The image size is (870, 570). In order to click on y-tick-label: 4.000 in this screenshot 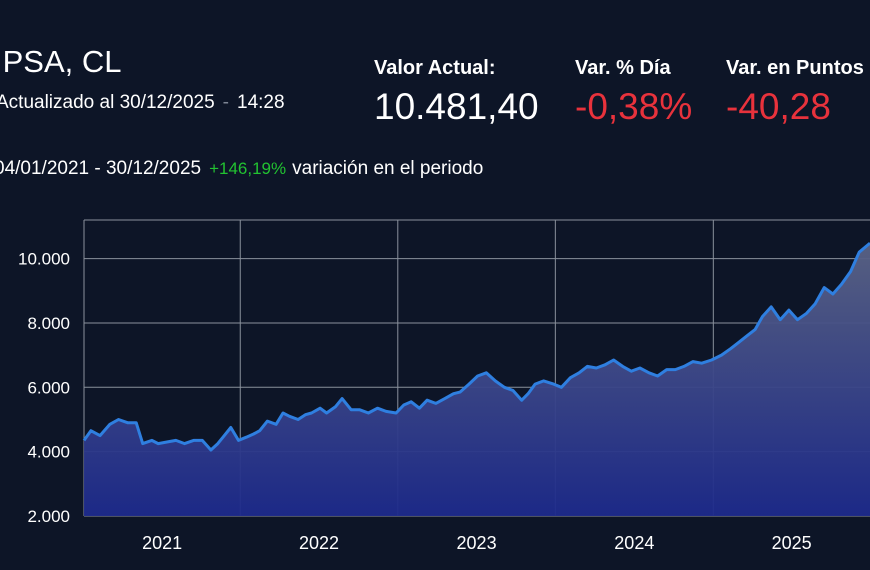, I will do `click(48, 452)`.